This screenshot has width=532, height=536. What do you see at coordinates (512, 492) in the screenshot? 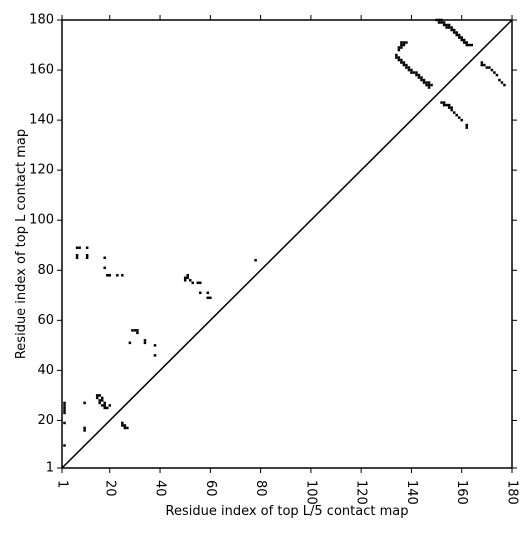
I see `x-tick-label: 180` at bounding box center [512, 492].